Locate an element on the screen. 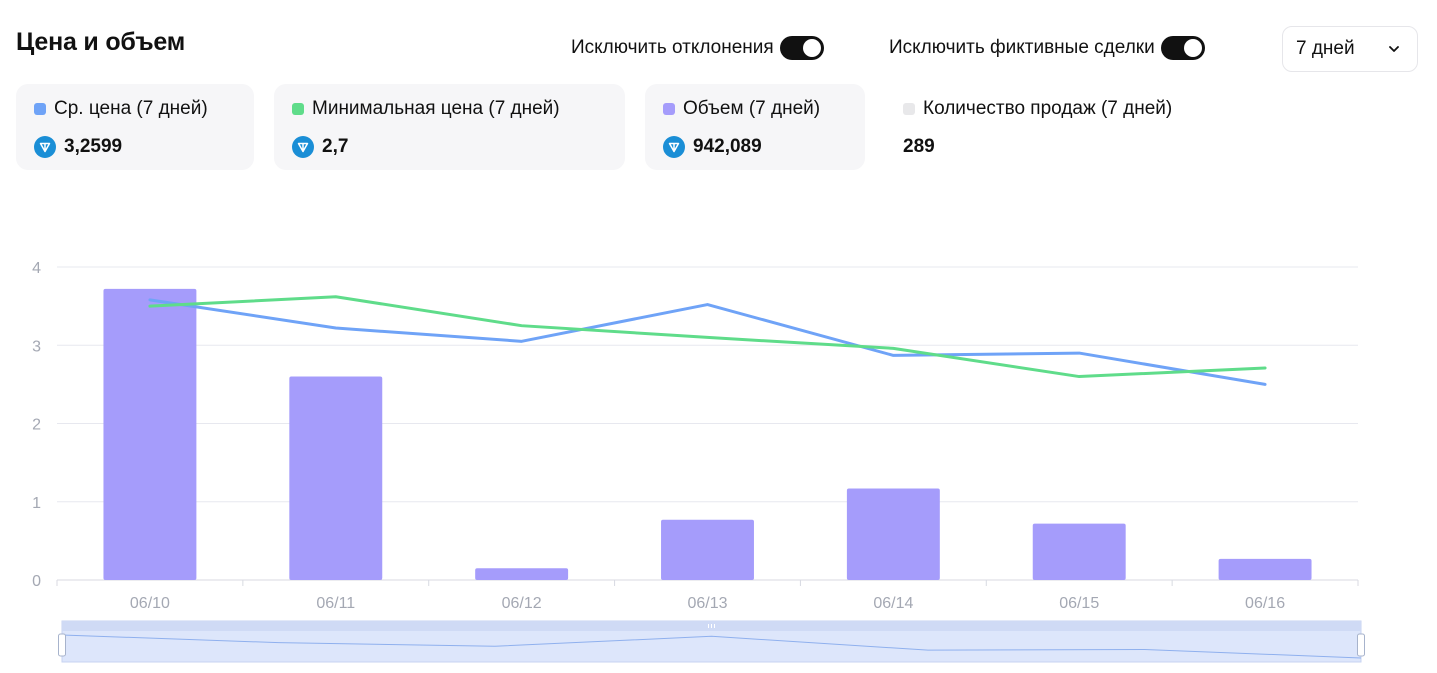 The image size is (1437, 673). y-tick-label: 4 is located at coordinates (36, 268).